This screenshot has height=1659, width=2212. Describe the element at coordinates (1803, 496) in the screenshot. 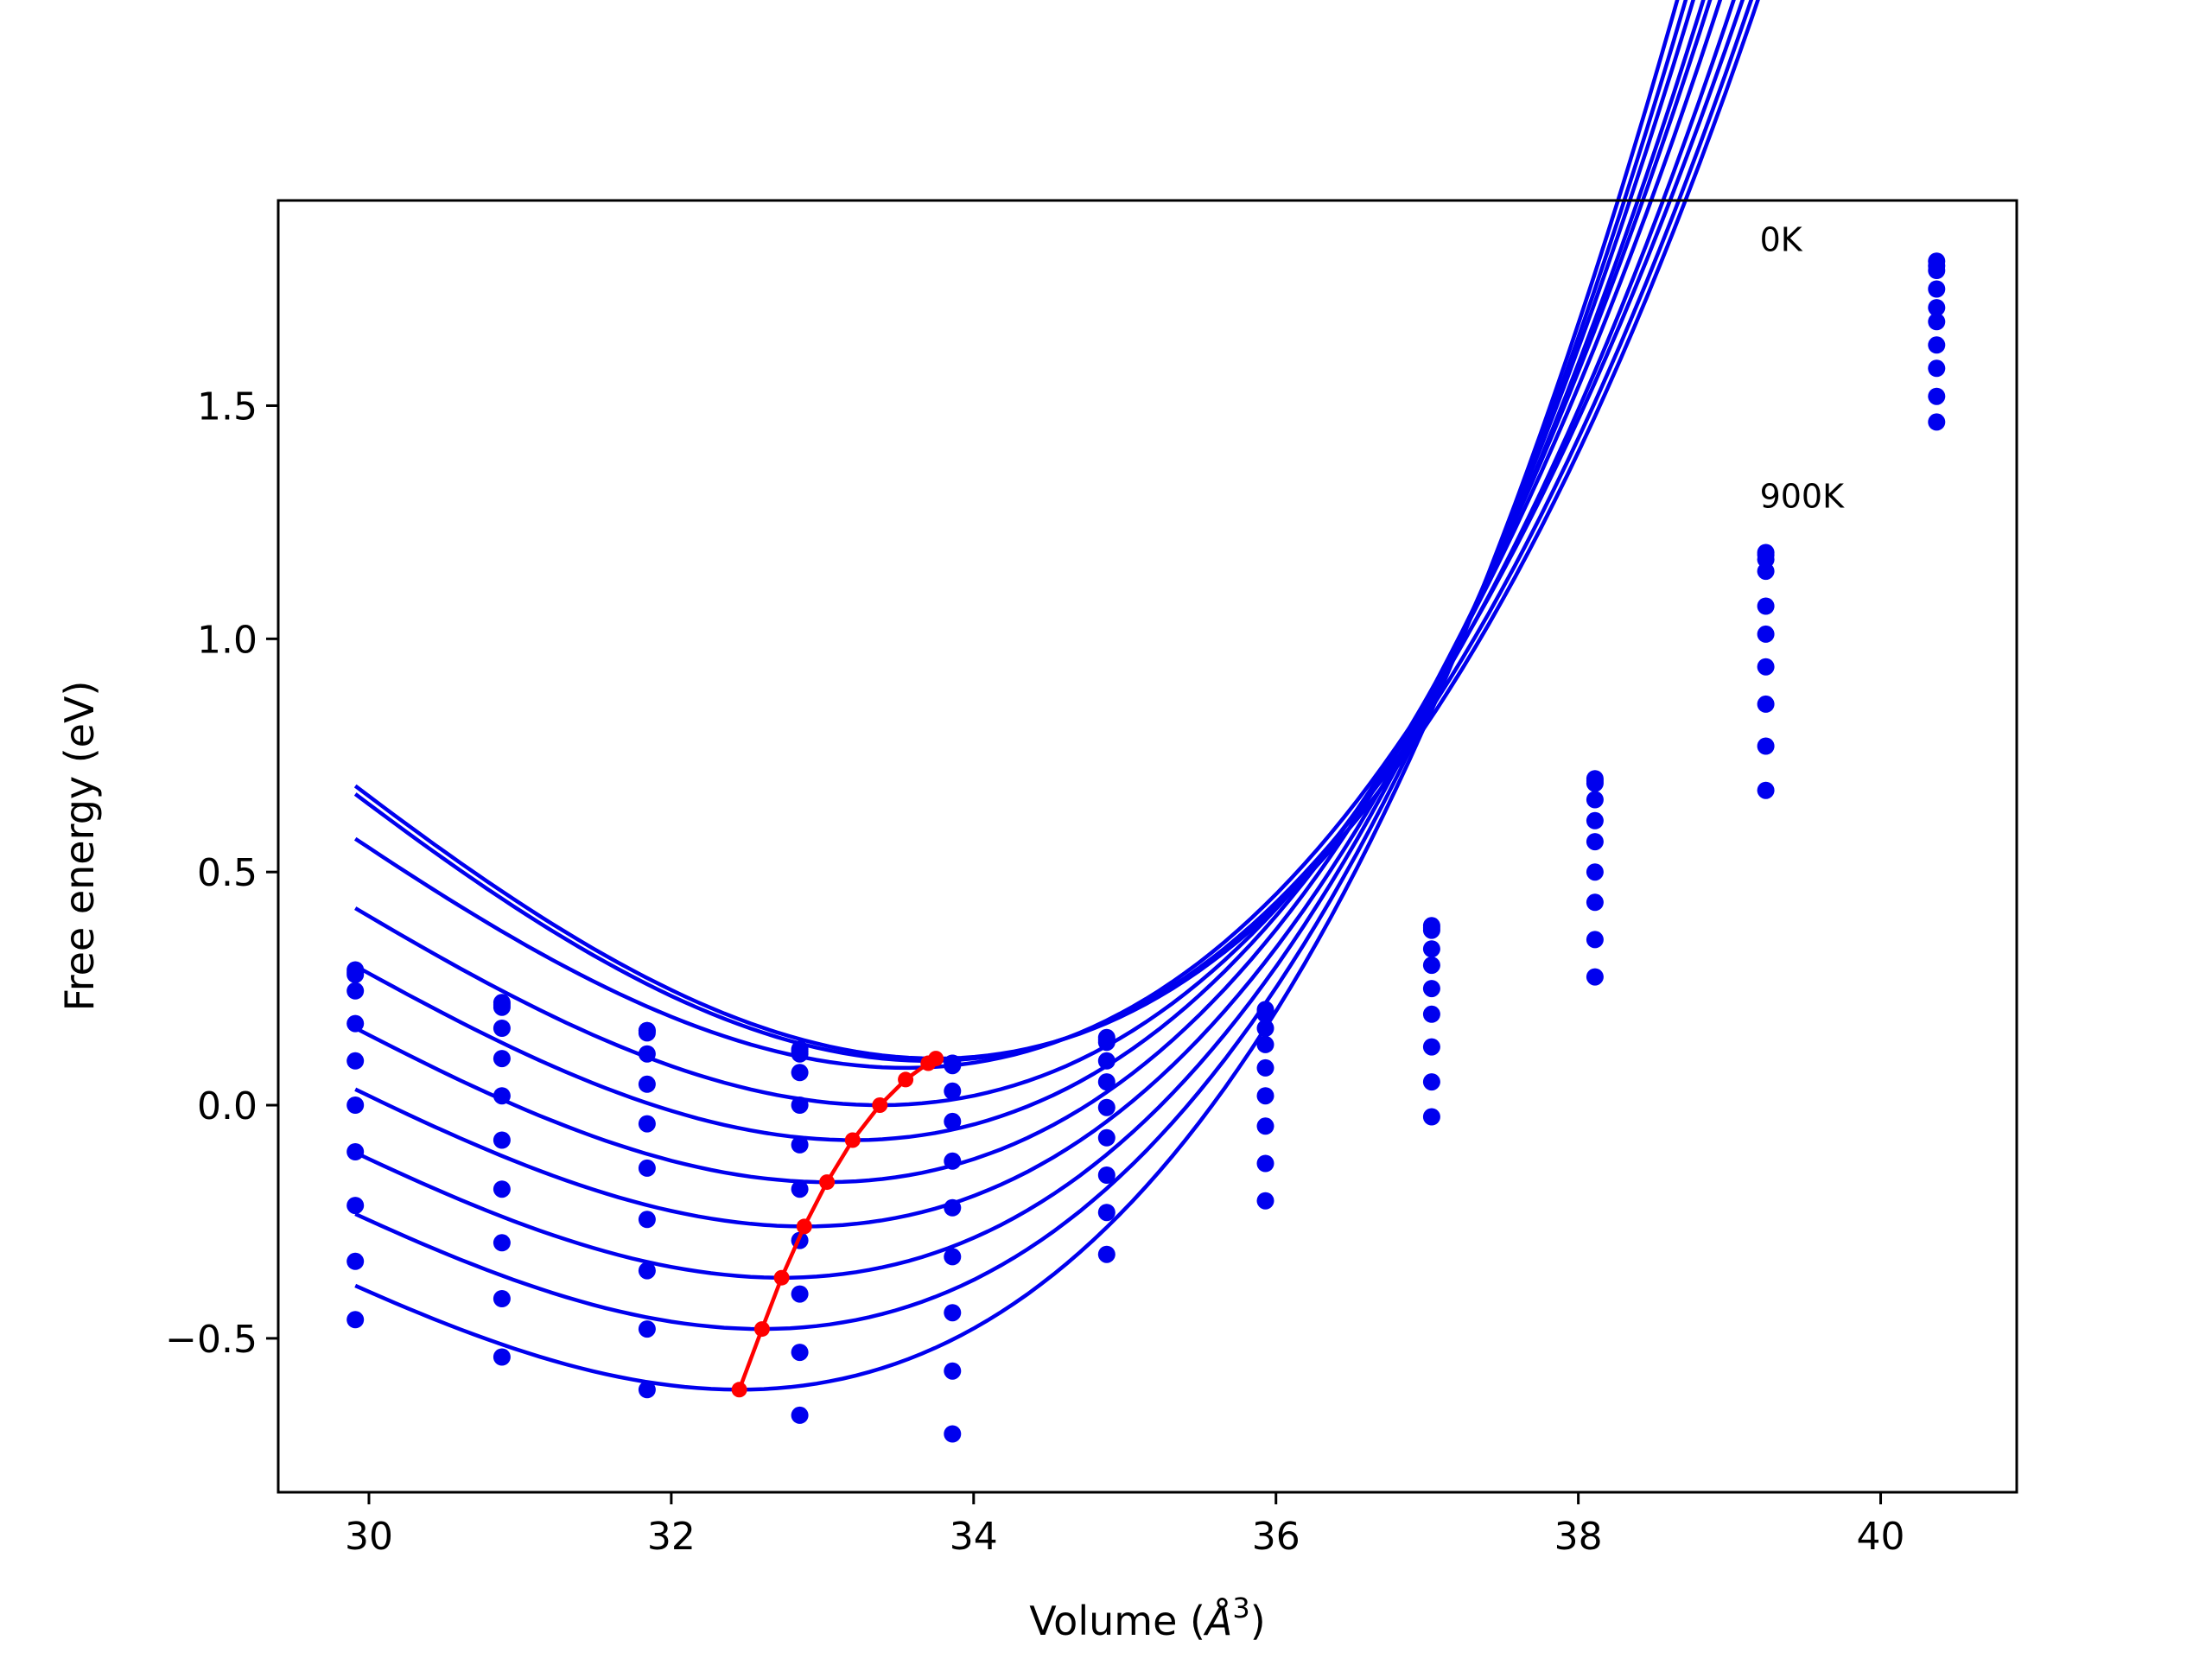

I see `annotation-1: 900K` at that location.